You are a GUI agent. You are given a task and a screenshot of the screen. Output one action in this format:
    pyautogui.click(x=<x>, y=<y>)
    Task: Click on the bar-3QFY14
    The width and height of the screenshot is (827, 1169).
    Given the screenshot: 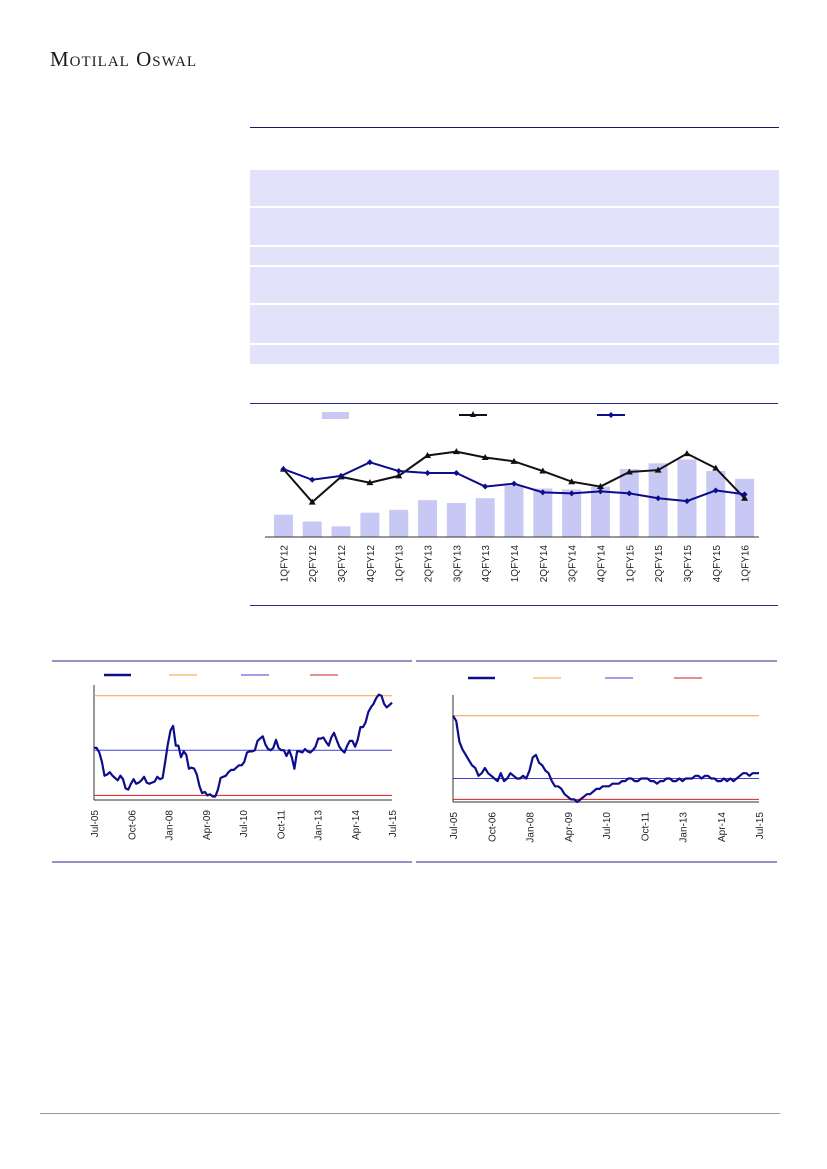 What is the action you would take?
    pyautogui.click(x=572, y=513)
    